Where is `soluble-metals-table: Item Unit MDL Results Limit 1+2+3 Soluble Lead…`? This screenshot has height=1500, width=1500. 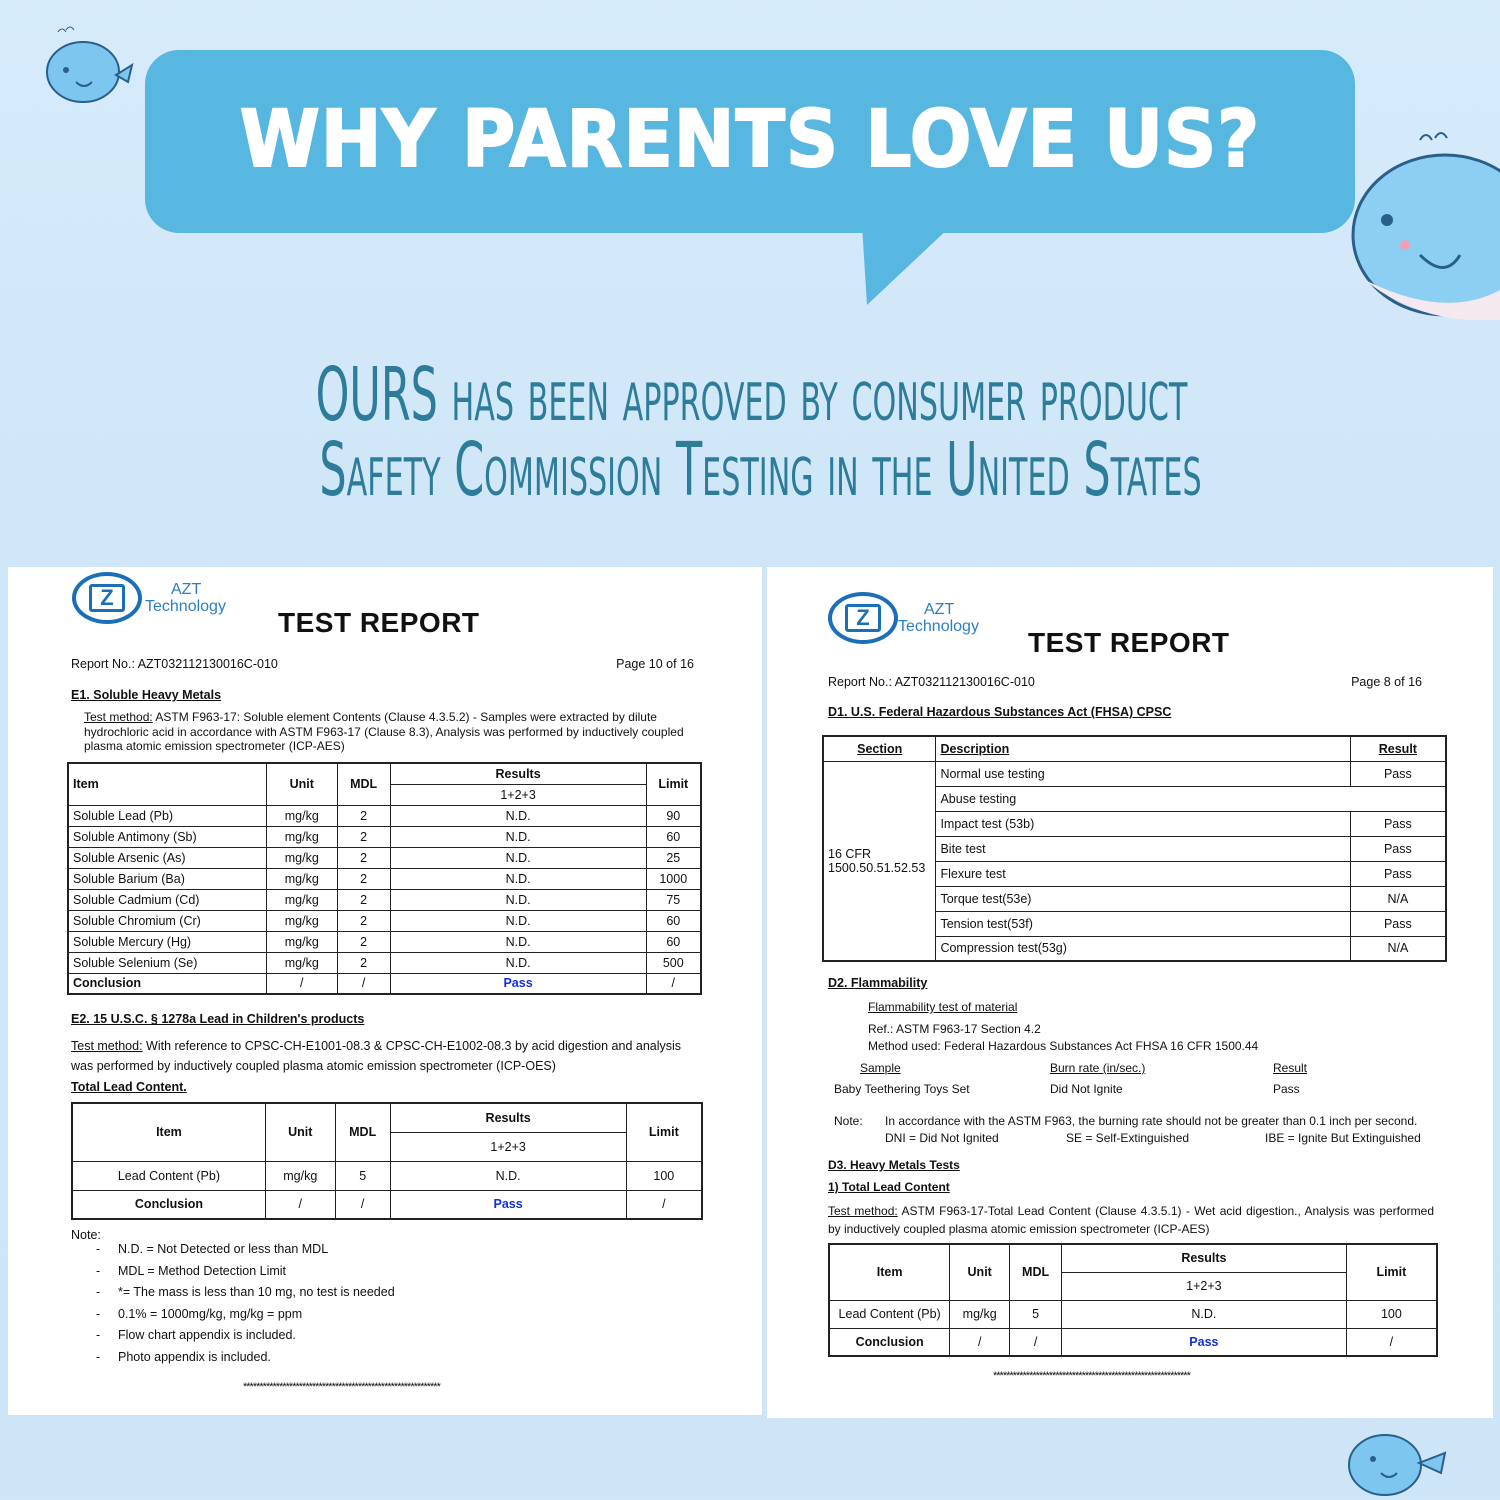
soluble-metals-table: Item Unit MDL Results Limit 1+2+3 Soluble Lead… is located at coordinates (384, 878).